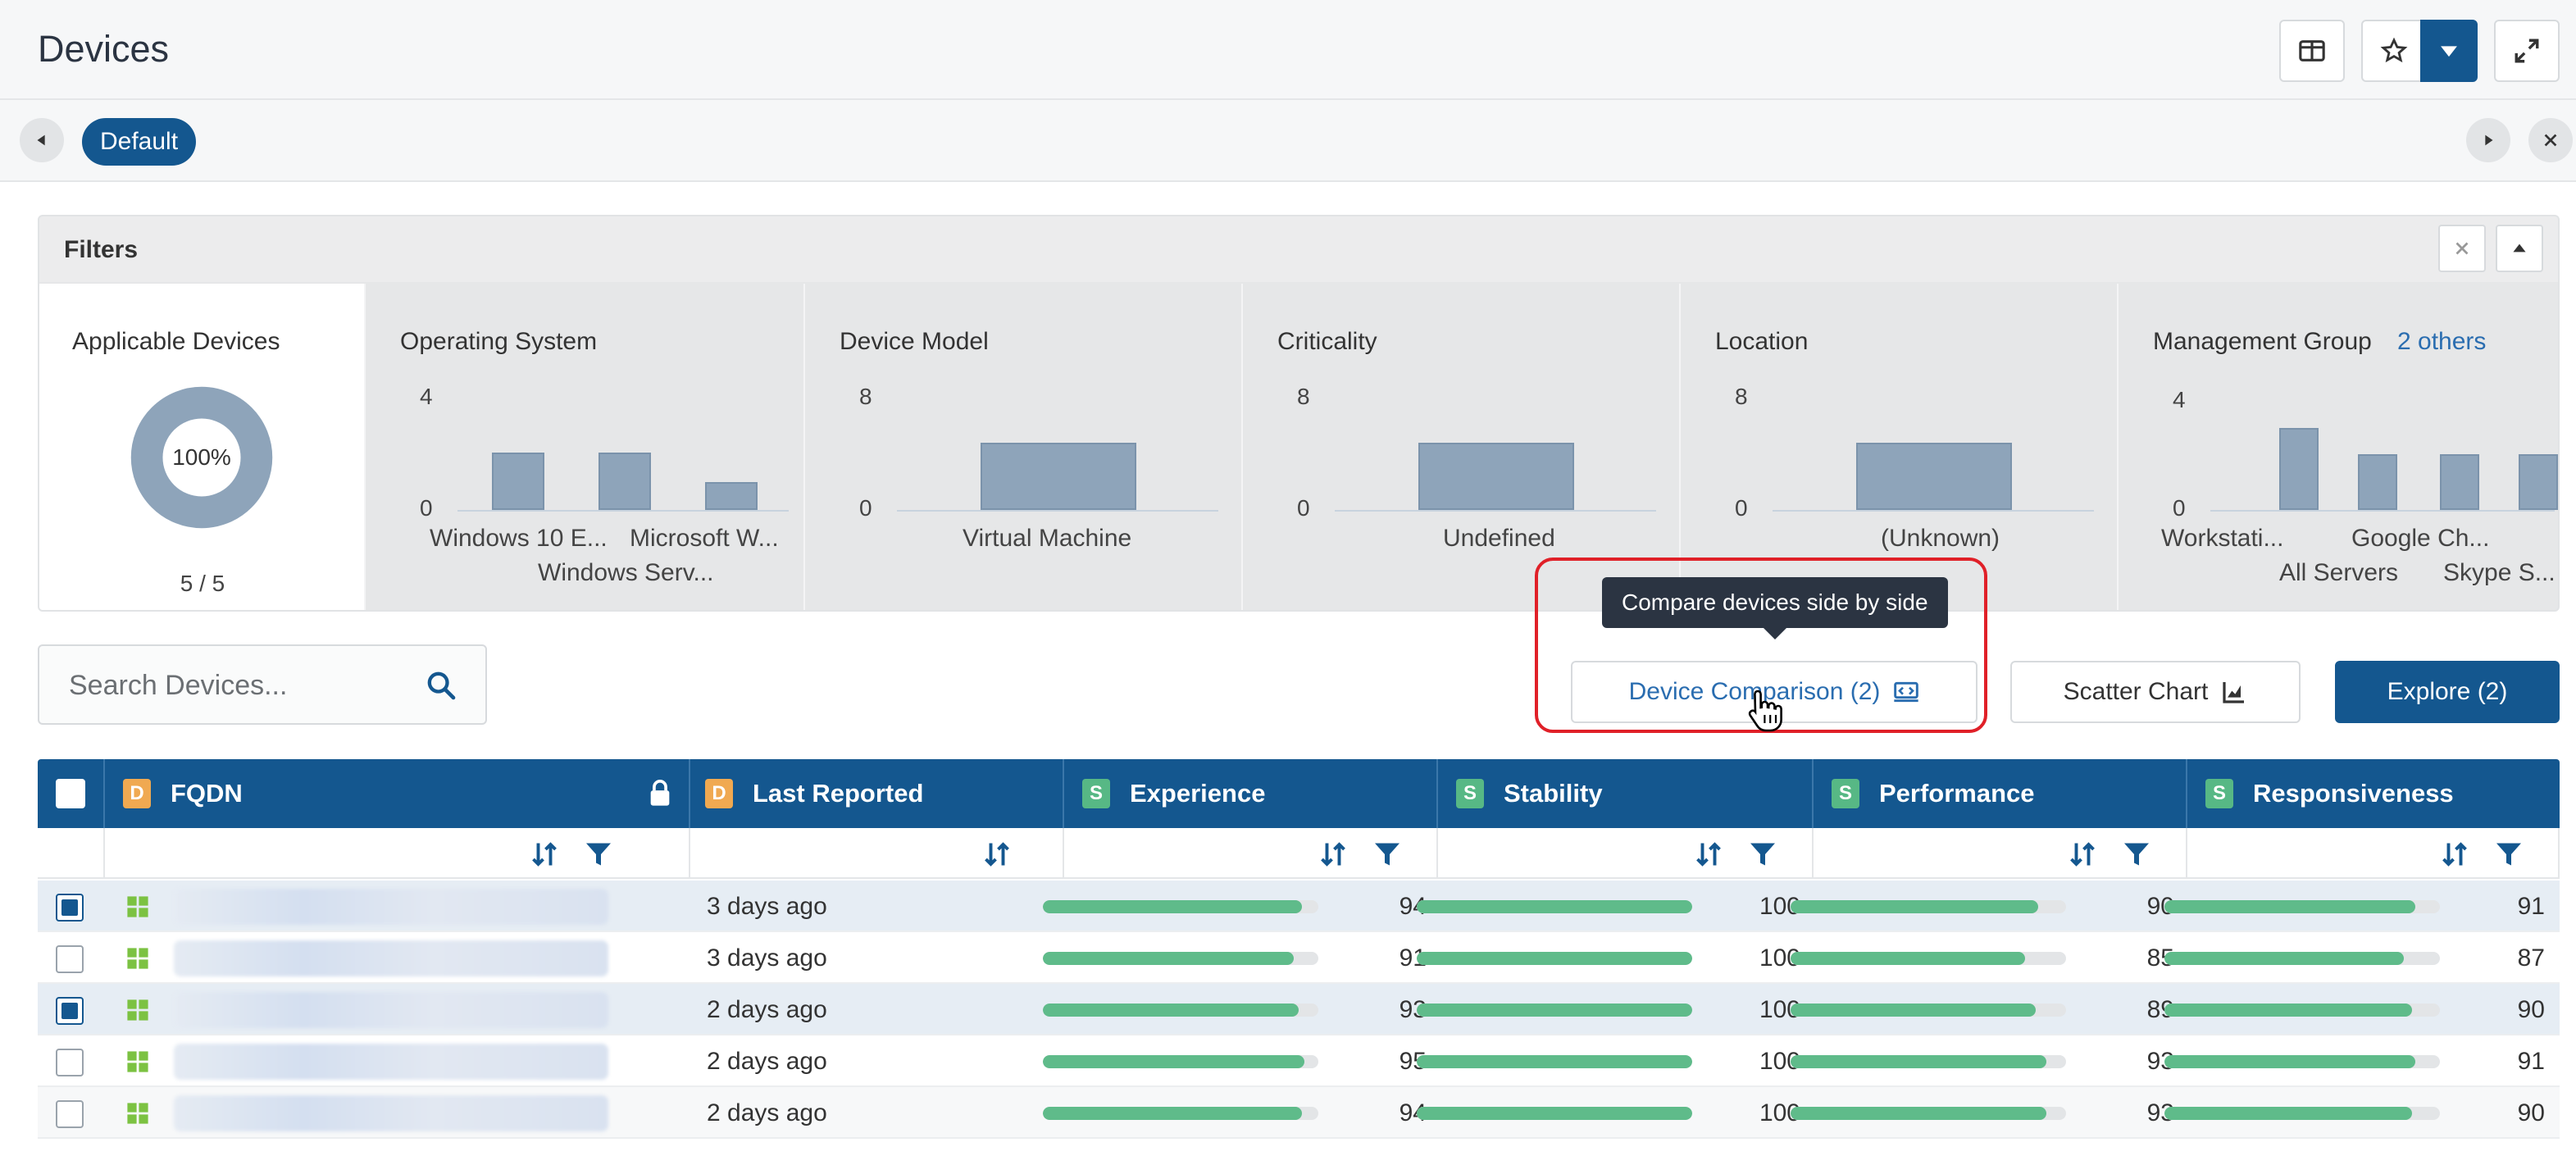 The image size is (2576, 1156). What do you see at coordinates (2394, 51) in the screenshot?
I see `favorite-button` at bounding box center [2394, 51].